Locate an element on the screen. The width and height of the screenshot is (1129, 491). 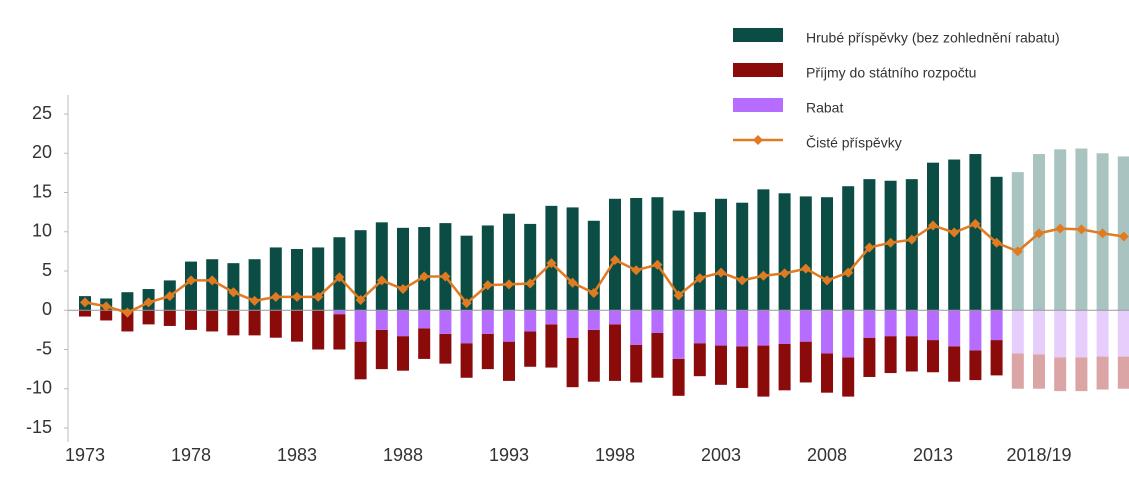
x-tick-label: 2013 is located at coordinates (933, 455).